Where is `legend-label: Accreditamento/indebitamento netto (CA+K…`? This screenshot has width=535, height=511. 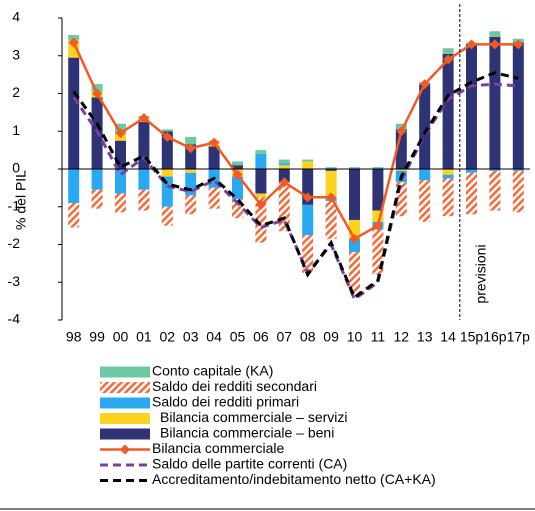
legend-label: Accreditamento/indebitamento netto (CA+K… is located at coordinates (294, 479).